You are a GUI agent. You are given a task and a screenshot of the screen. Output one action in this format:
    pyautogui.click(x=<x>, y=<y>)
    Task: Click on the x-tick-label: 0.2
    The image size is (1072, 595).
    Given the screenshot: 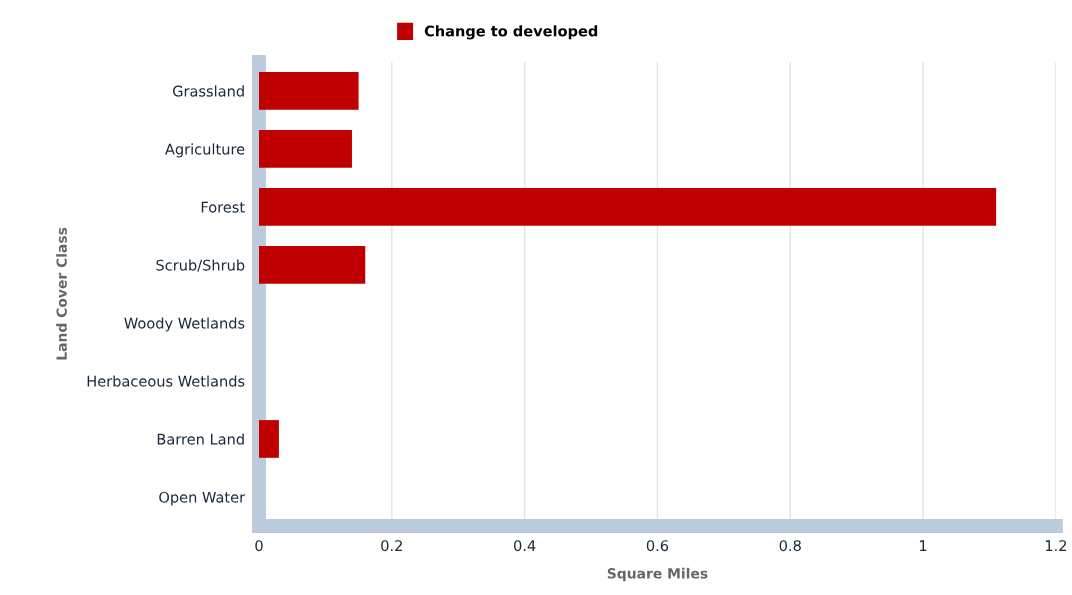 What is the action you would take?
    pyautogui.click(x=391, y=546)
    